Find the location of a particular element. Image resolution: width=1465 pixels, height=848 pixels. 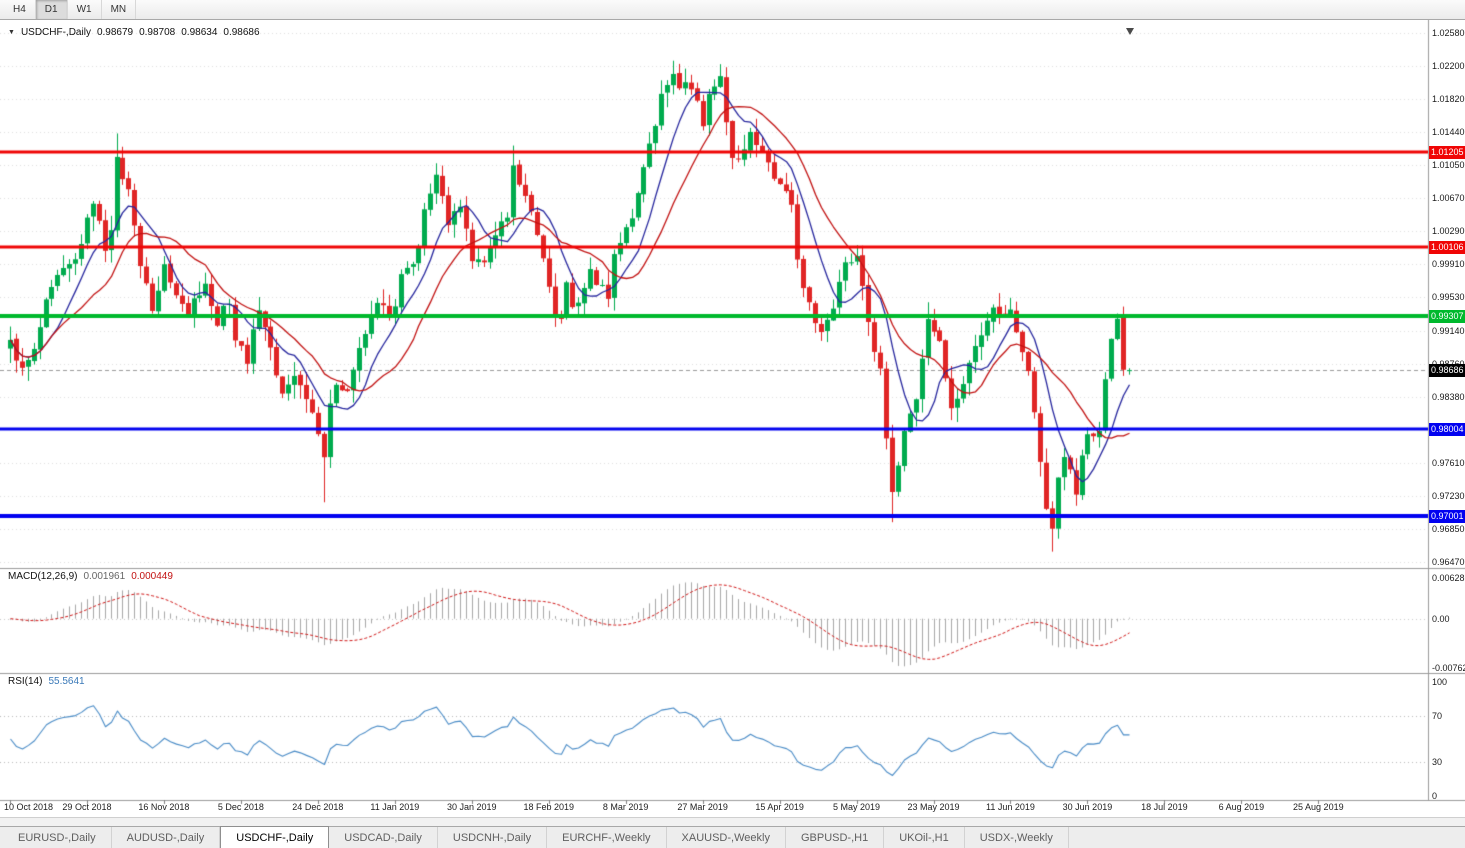

date-label: 11 Jan 2019 is located at coordinates (395, 807).